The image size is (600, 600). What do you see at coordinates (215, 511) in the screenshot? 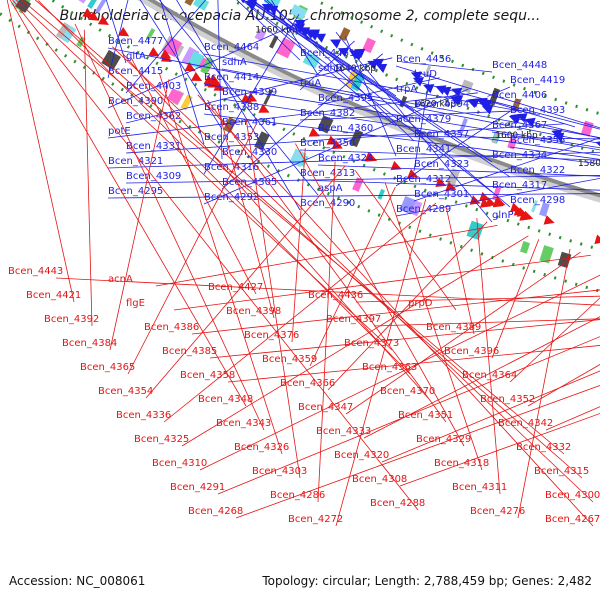
I see `reverse-gene-label: Bcen_4268` at bounding box center [215, 511].